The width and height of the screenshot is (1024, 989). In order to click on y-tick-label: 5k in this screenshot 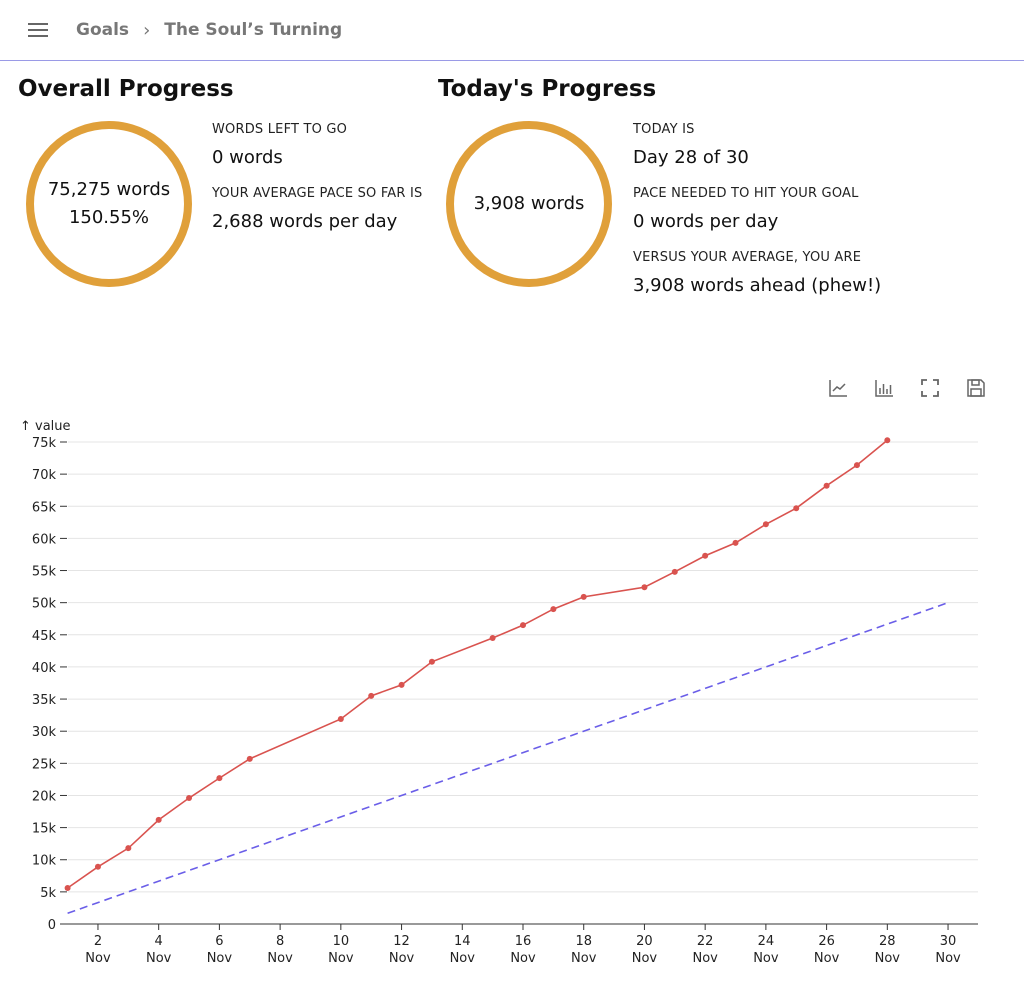, I will do `click(48, 893)`.